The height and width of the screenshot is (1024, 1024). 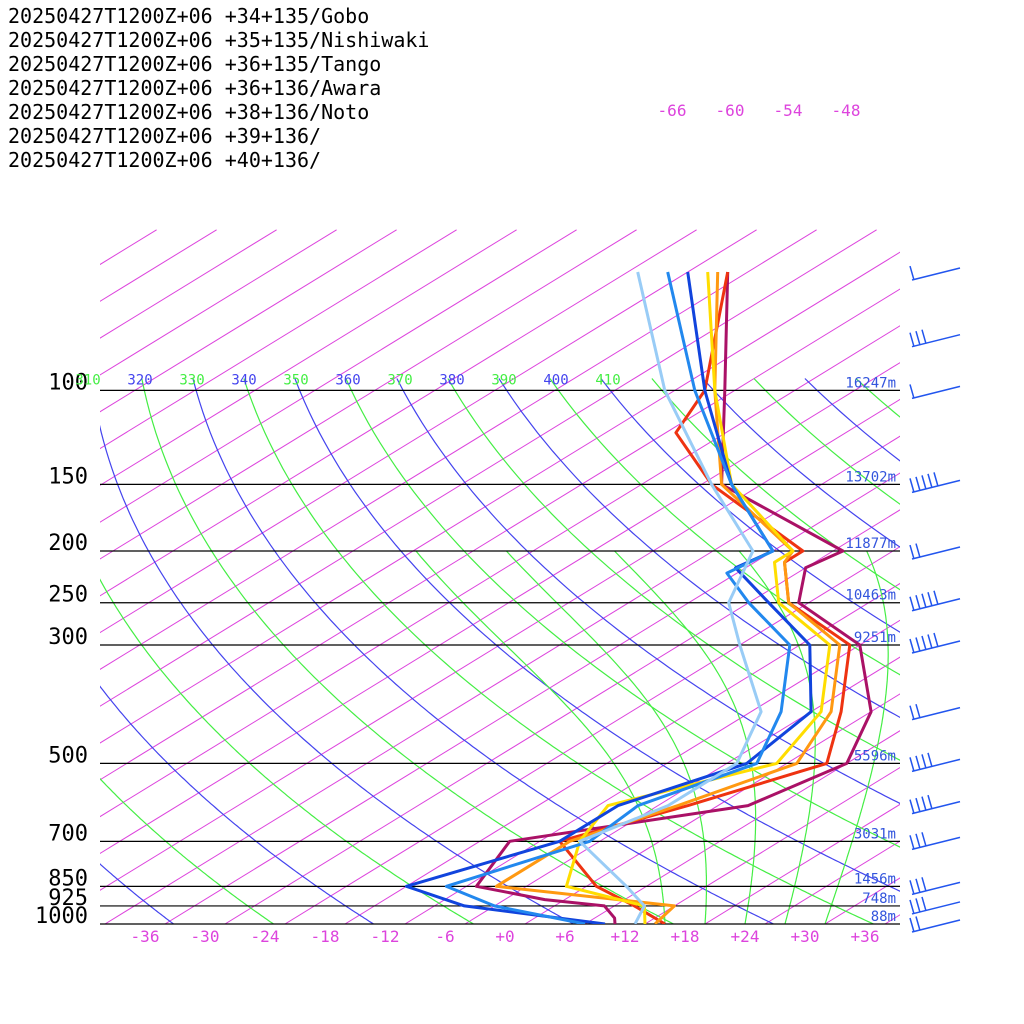 I want to click on pressure-label: 250, so click(x=68, y=595).